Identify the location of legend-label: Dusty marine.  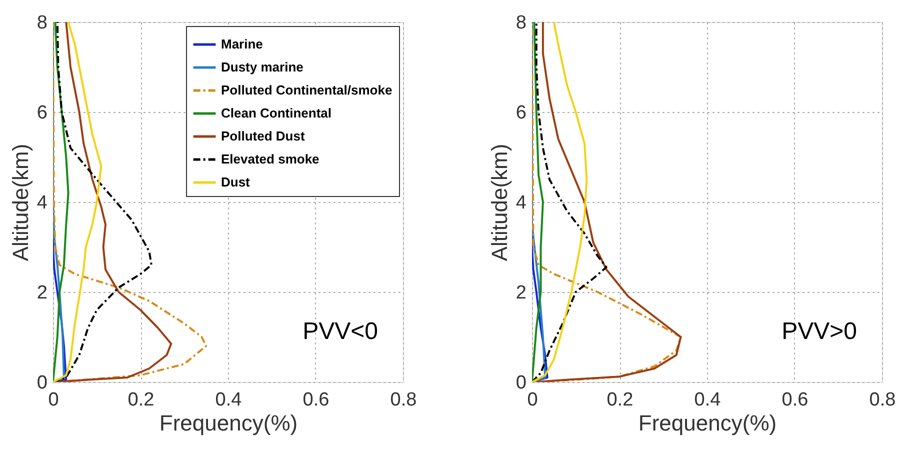
(262, 67).